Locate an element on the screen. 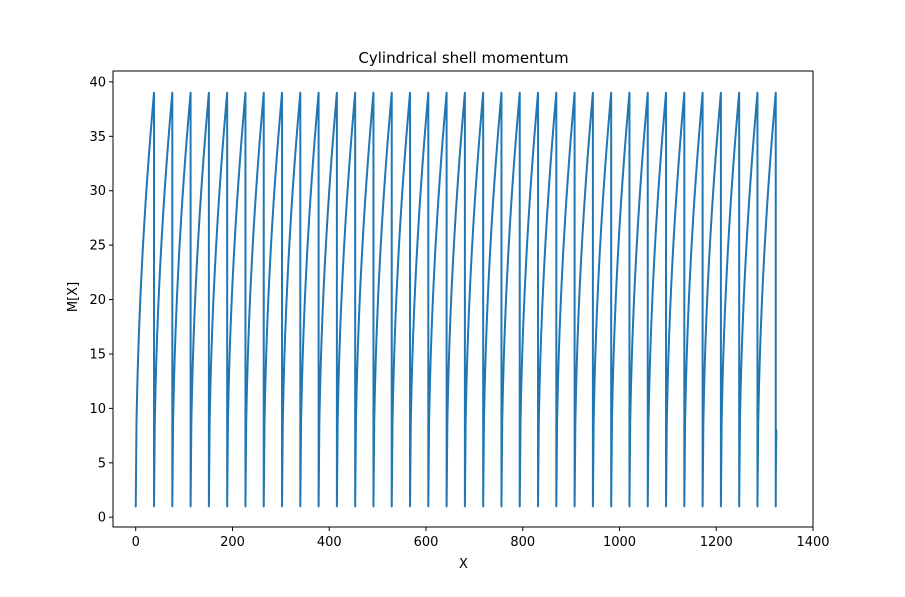 The image size is (905, 597). y-tick-label: 0 is located at coordinates (102, 518).